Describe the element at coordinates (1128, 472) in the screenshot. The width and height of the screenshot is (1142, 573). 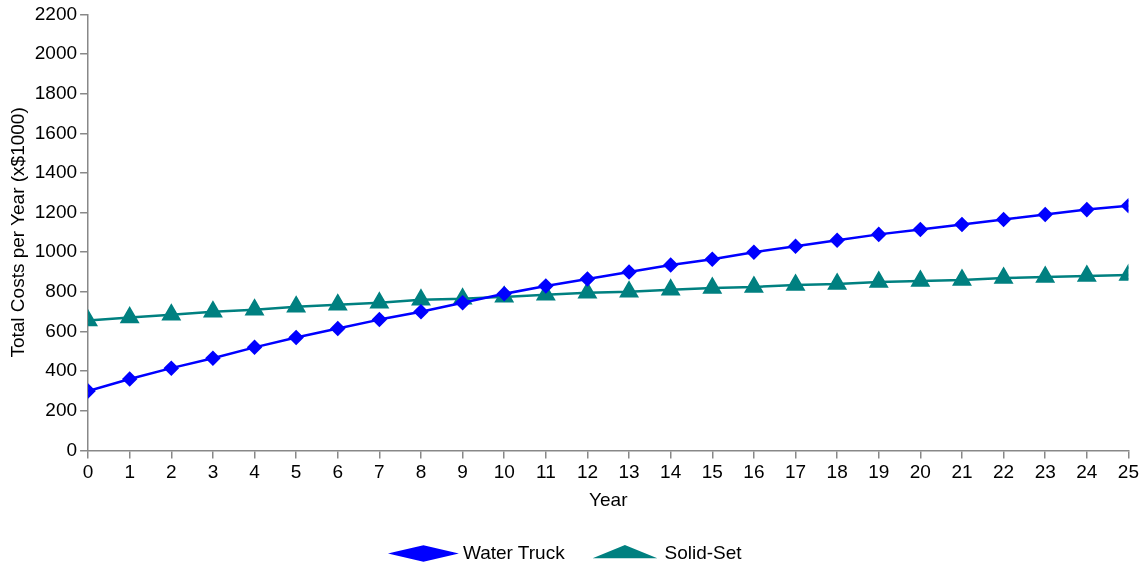
I see `x-tick-label: 25` at that location.